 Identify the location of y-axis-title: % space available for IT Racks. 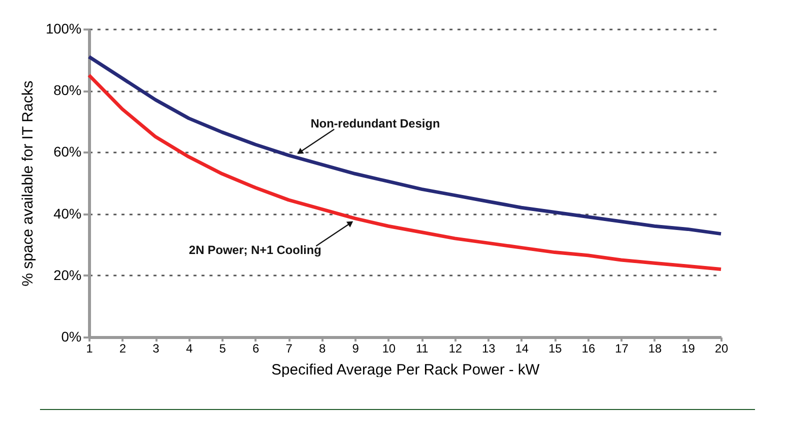
(28, 183).